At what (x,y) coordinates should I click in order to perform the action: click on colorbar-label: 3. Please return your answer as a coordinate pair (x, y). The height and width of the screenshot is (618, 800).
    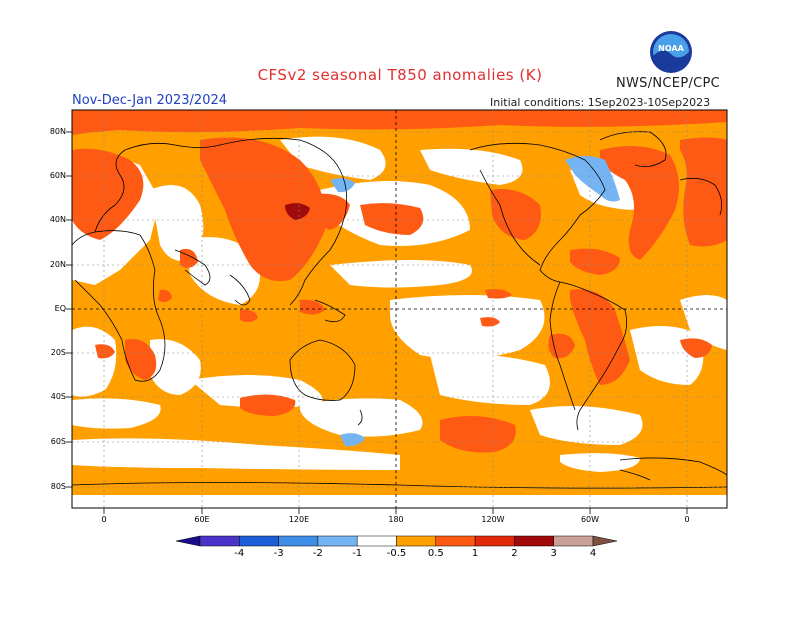
    Looking at the image, I should click on (553, 553).